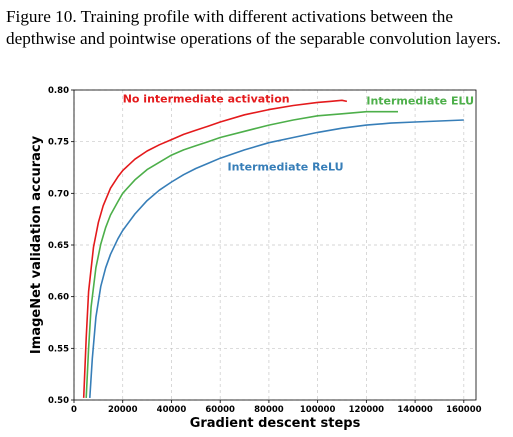 Image resolution: width=513 pixels, height=437 pixels. Describe the element at coordinates (318, 410) in the screenshot. I see `x-tick-label: 100000` at that location.